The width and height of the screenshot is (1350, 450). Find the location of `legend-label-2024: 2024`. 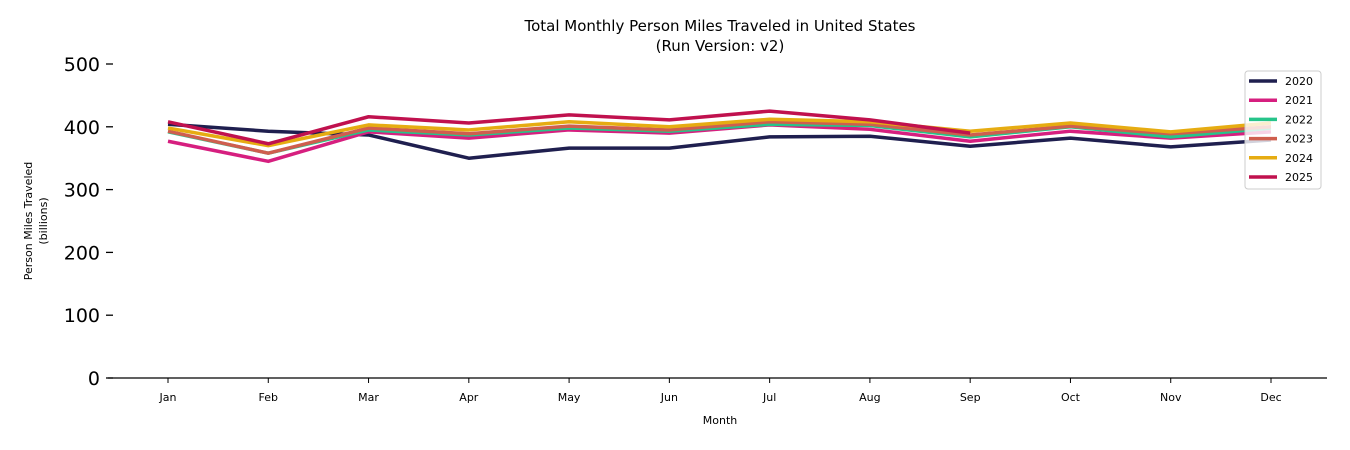

legend-label-2024: 2024 is located at coordinates (1299, 158).